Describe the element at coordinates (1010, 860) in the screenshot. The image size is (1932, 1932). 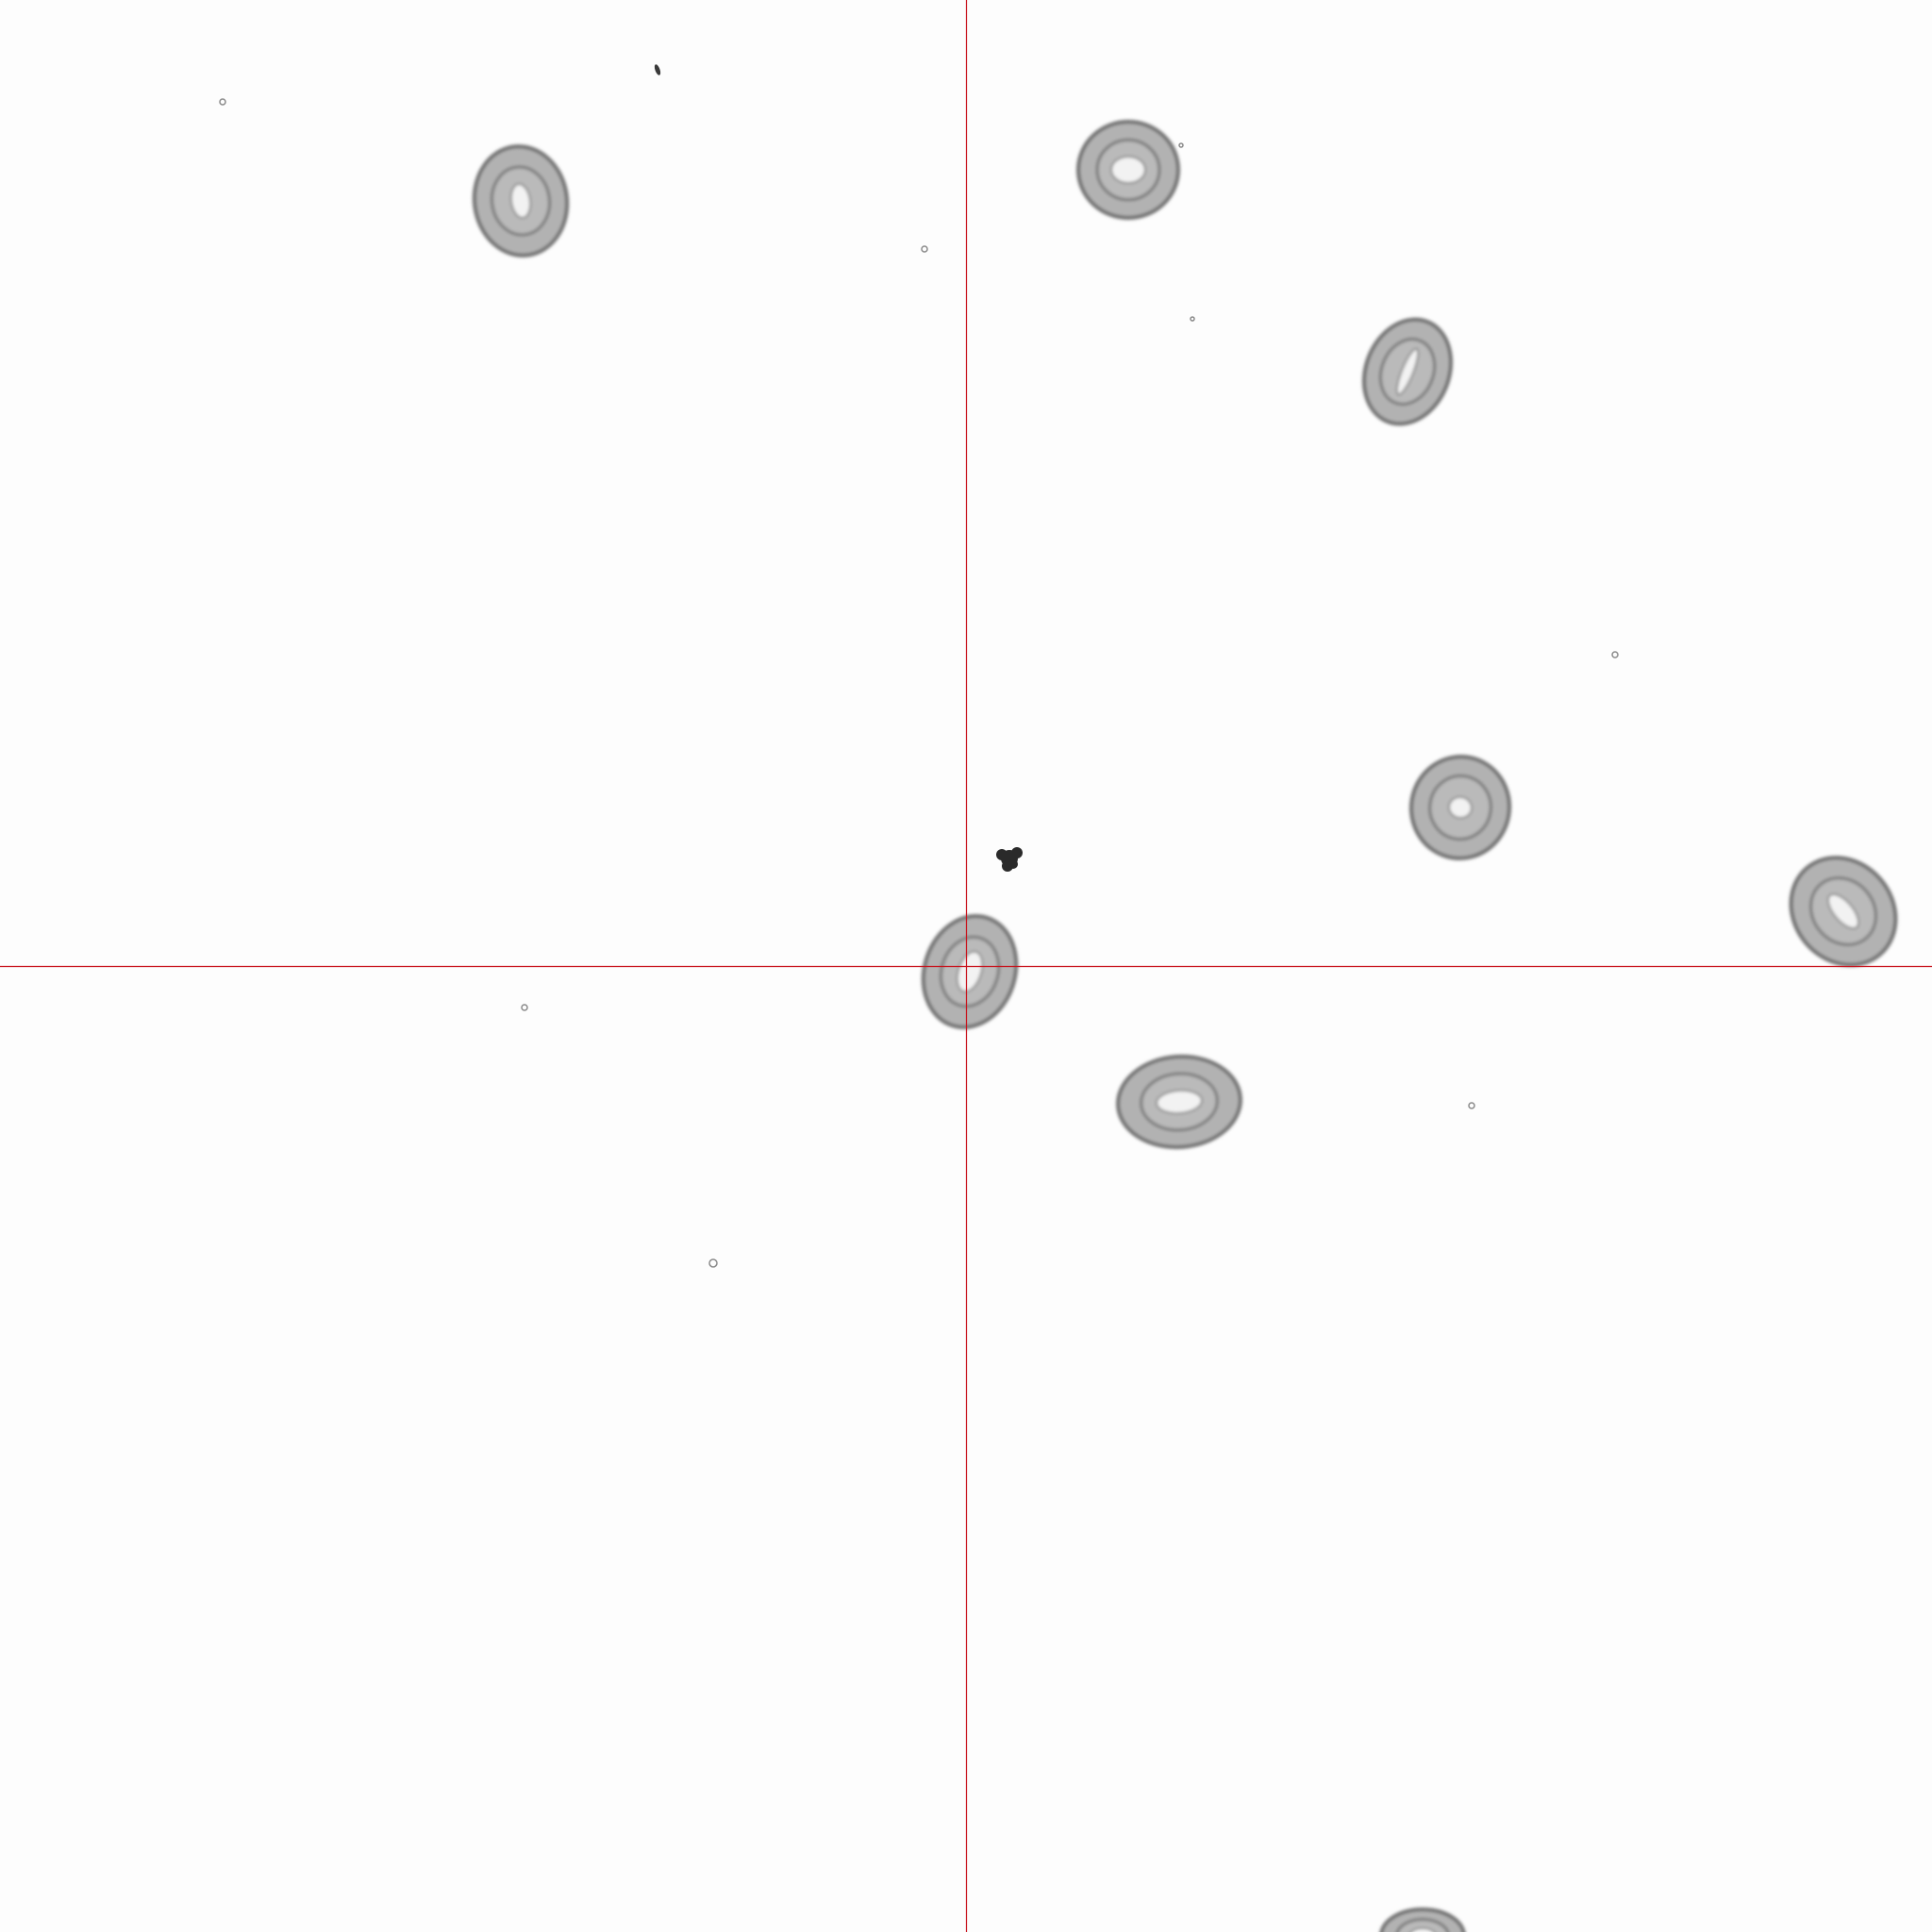
I see `debris-particle` at that location.